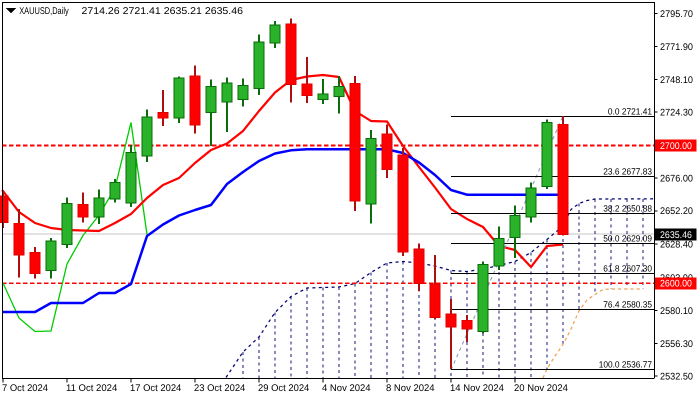  I want to click on svg-text: 7 Oct 2024, so click(25, 388).